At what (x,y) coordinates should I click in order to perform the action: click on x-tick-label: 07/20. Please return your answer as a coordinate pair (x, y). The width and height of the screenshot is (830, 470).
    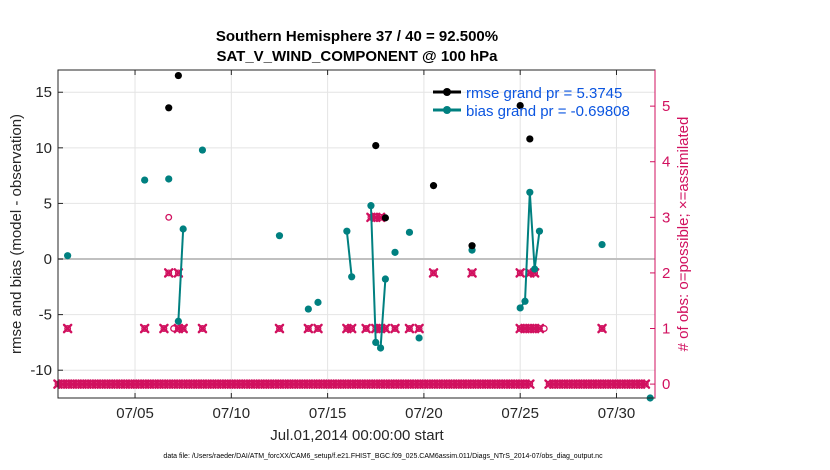
    Looking at the image, I should click on (424, 413).